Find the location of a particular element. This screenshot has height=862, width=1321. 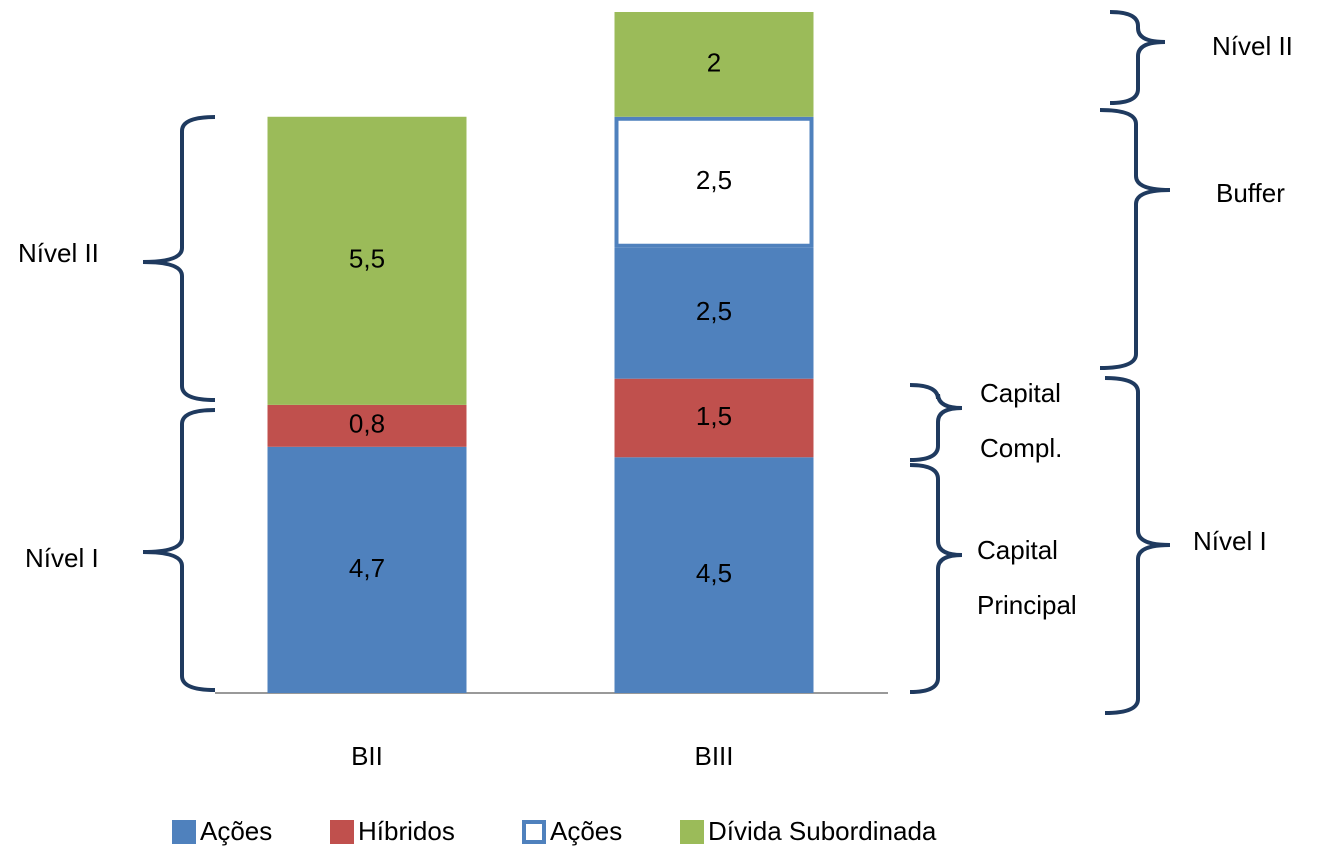

value-label: 0,8 is located at coordinates (367, 424).